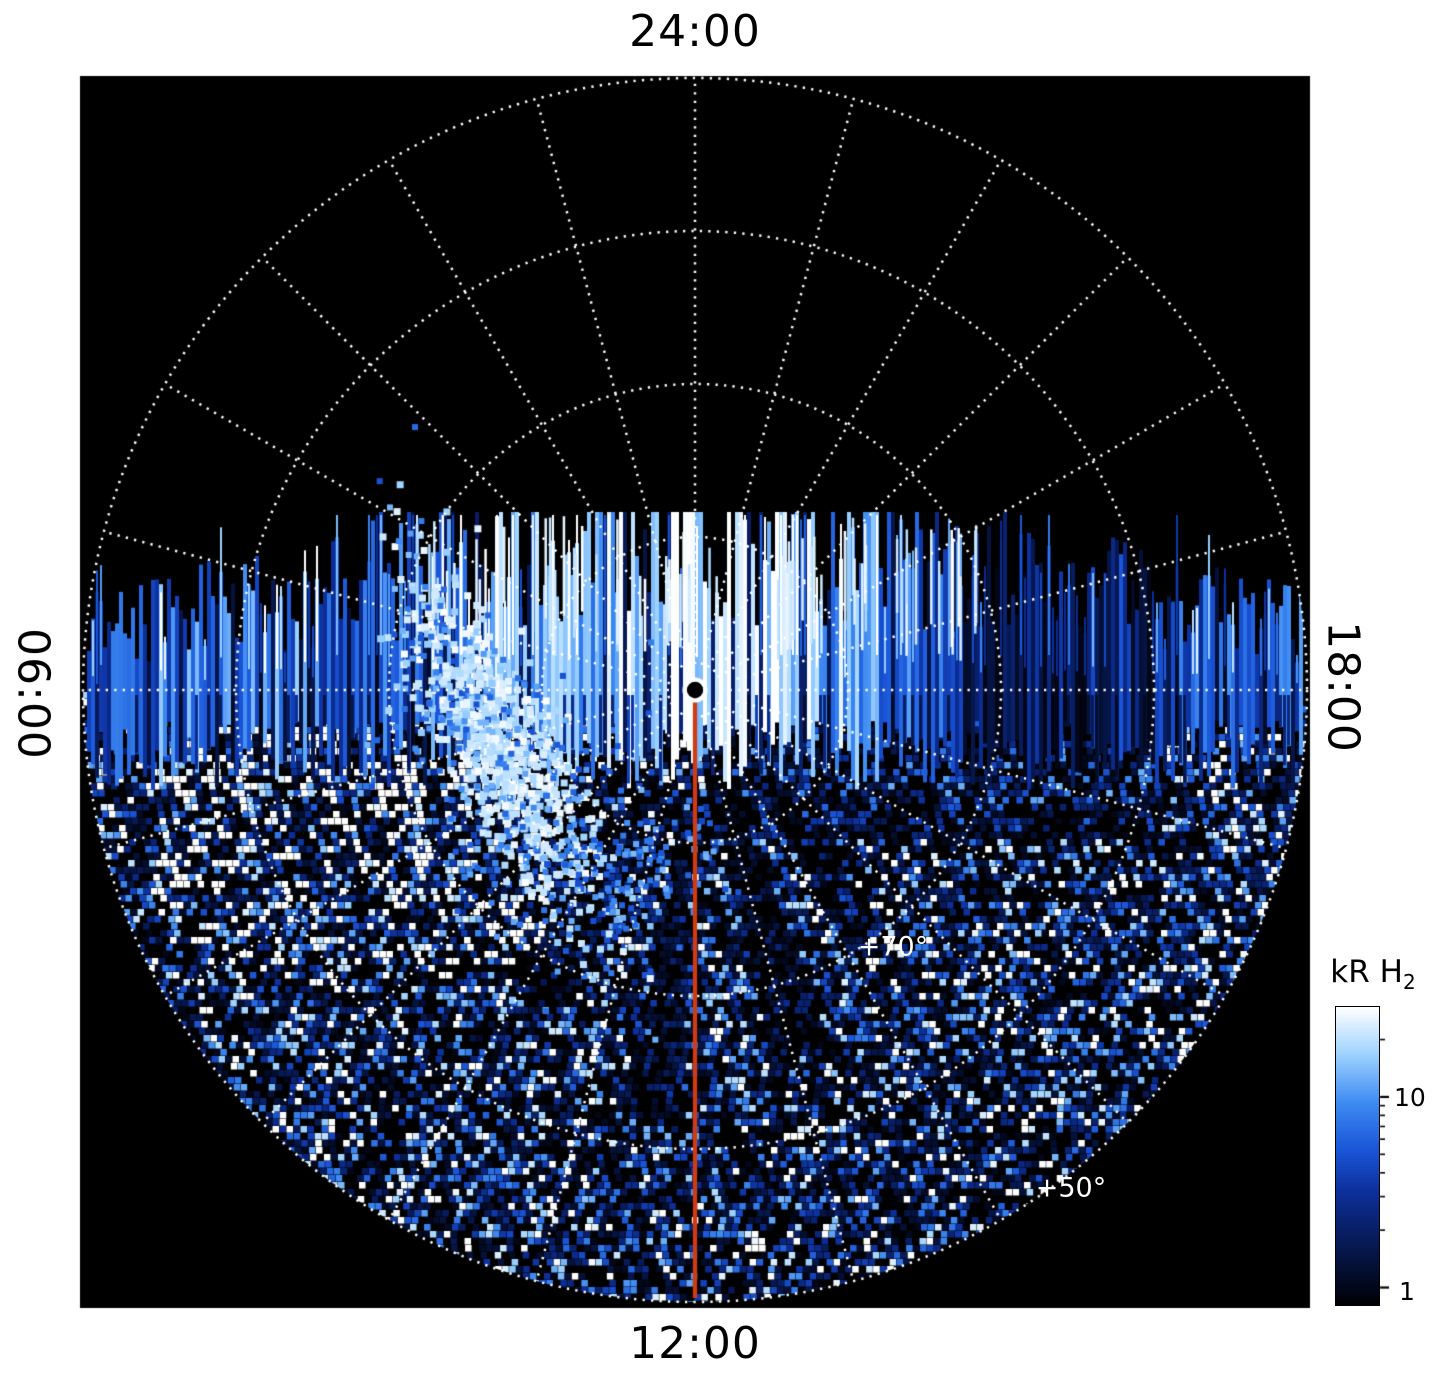  I want to click on local-time-label-midnight: 24:00, so click(695, 31).